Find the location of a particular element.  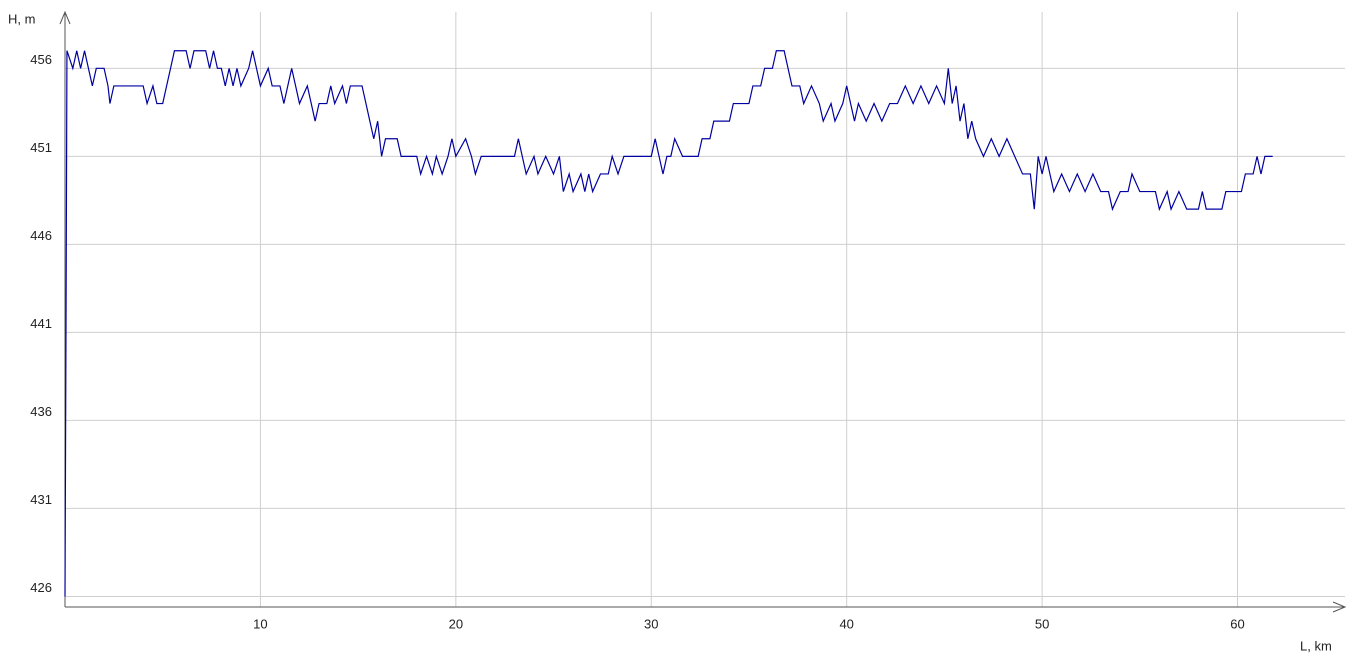

y-tick-label: 436 is located at coordinates (41, 411).